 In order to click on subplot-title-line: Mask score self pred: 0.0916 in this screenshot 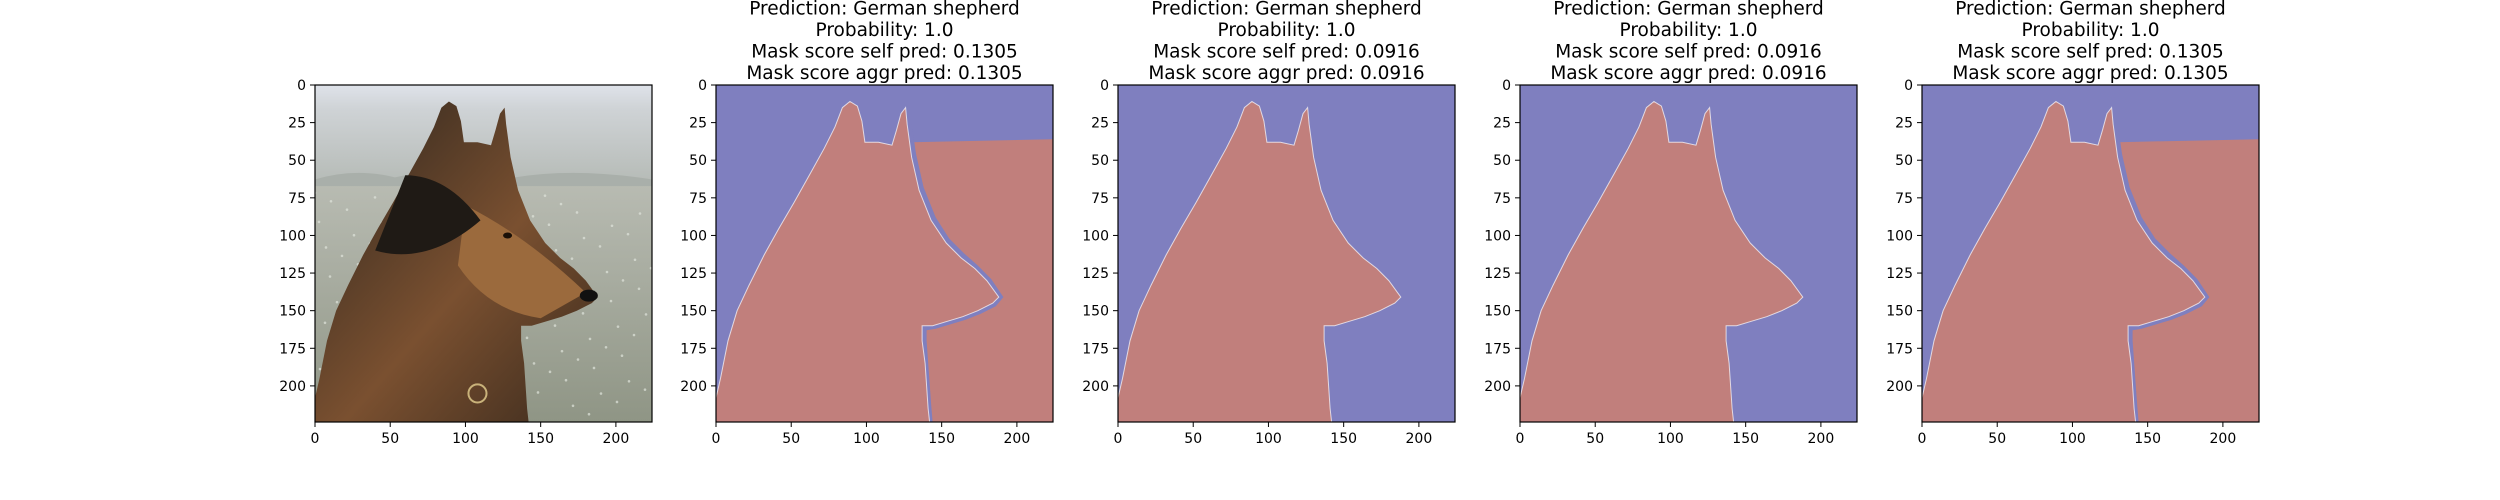, I will do `click(1286, 52)`.